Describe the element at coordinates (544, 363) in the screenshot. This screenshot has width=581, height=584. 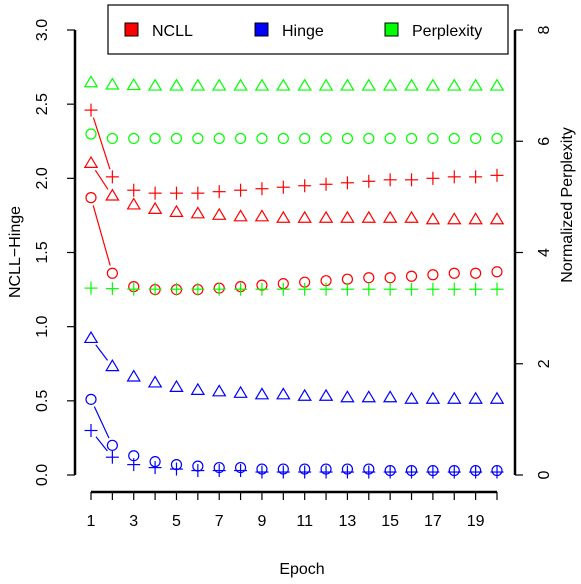
I see `y2-tick-label: 2` at that location.